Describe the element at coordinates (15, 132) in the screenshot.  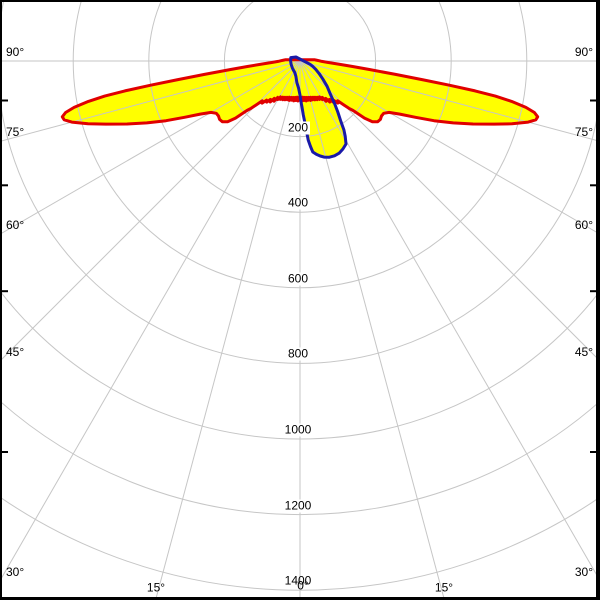
I see `angle-label-left-75: 75°` at that location.